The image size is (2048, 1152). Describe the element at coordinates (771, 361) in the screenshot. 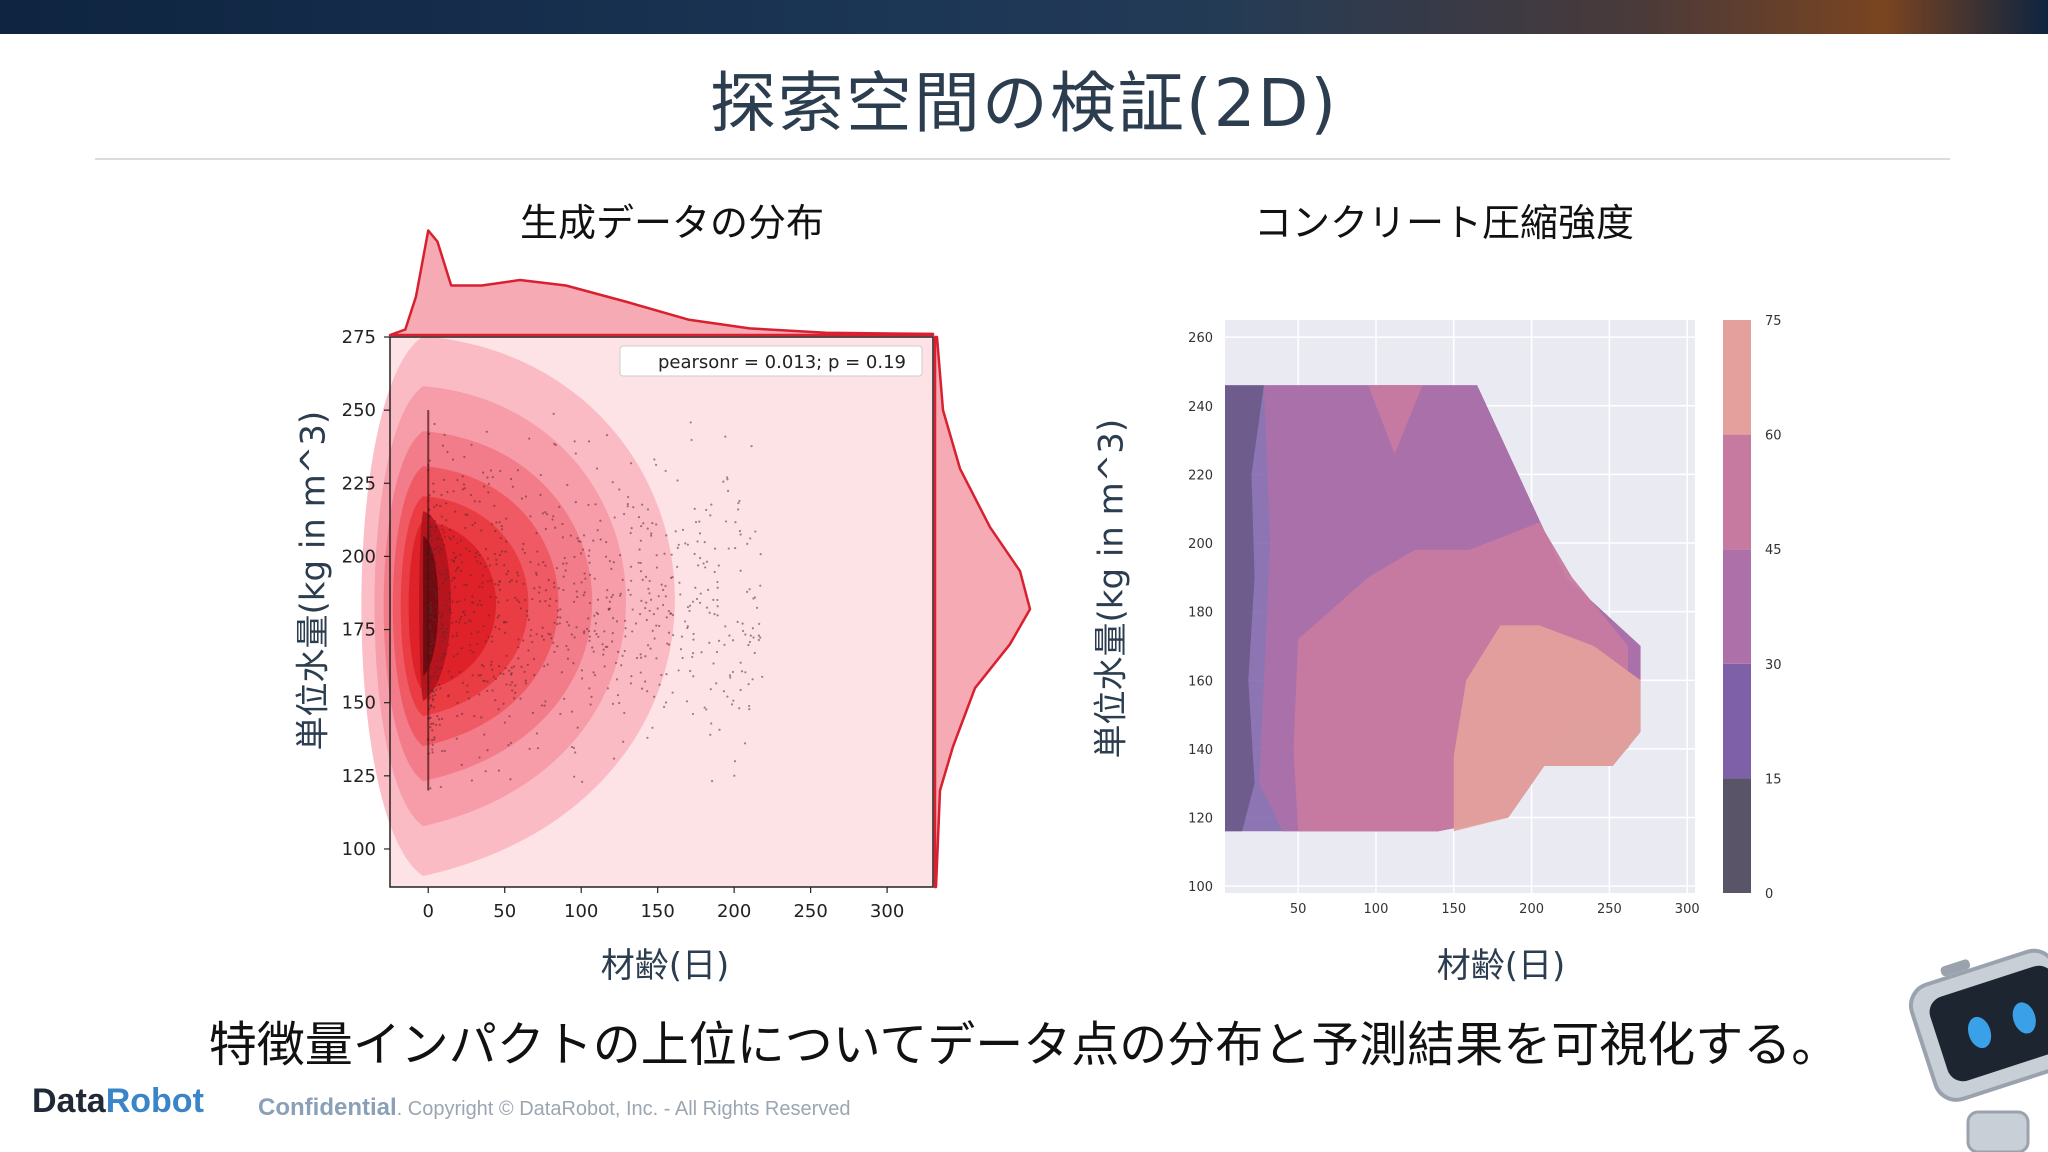

I see `annotation-box` at that location.